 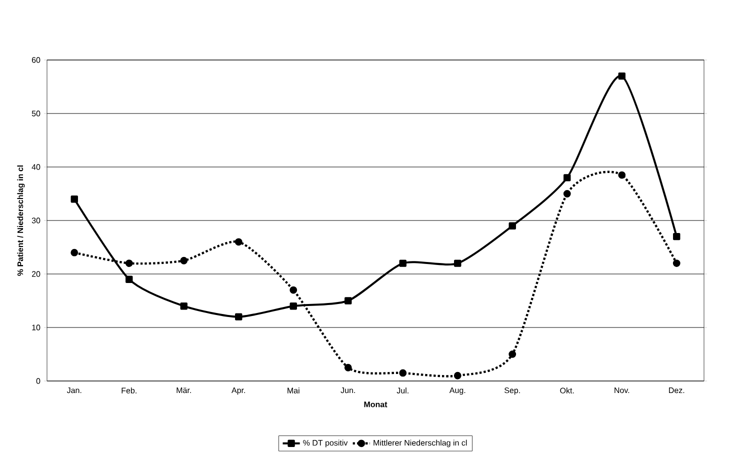 What do you see at coordinates (567, 391) in the screenshot?
I see `x-tick-label: Okt.` at bounding box center [567, 391].